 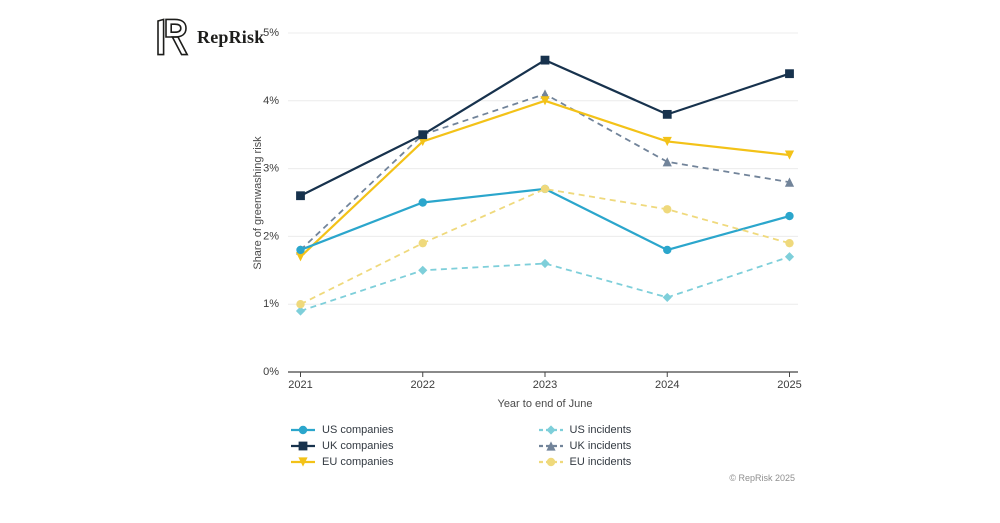 What do you see at coordinates (300, 385) in the screenshot?
I see `x-tick-label: 2021` at bounding box center [300, 385].